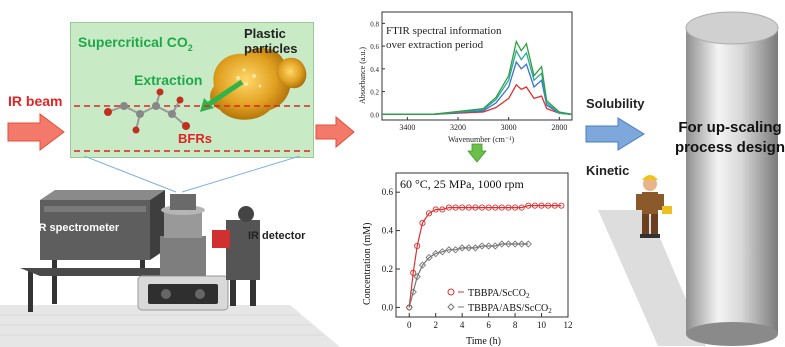 The height and width of the screenshot is (347, 785). Describe the element at coordinates (407, 127) in the screenshot. I see `spectrum-xtick-label: 3400` at that location.